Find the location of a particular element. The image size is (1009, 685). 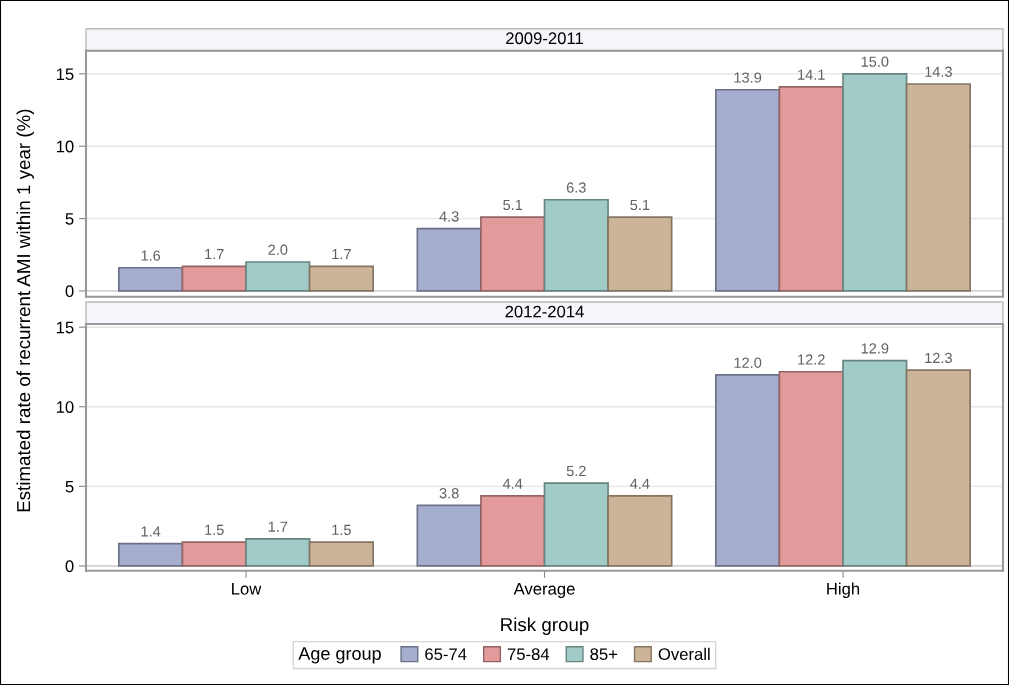

chart-title: 2009-2011 is located at coordinates (544, 38).